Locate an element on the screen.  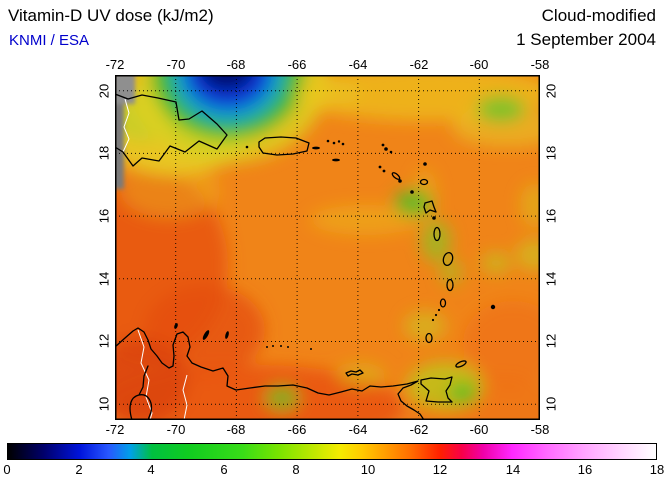
lon-tick-top: -64 is located at coordinates (358, 64).